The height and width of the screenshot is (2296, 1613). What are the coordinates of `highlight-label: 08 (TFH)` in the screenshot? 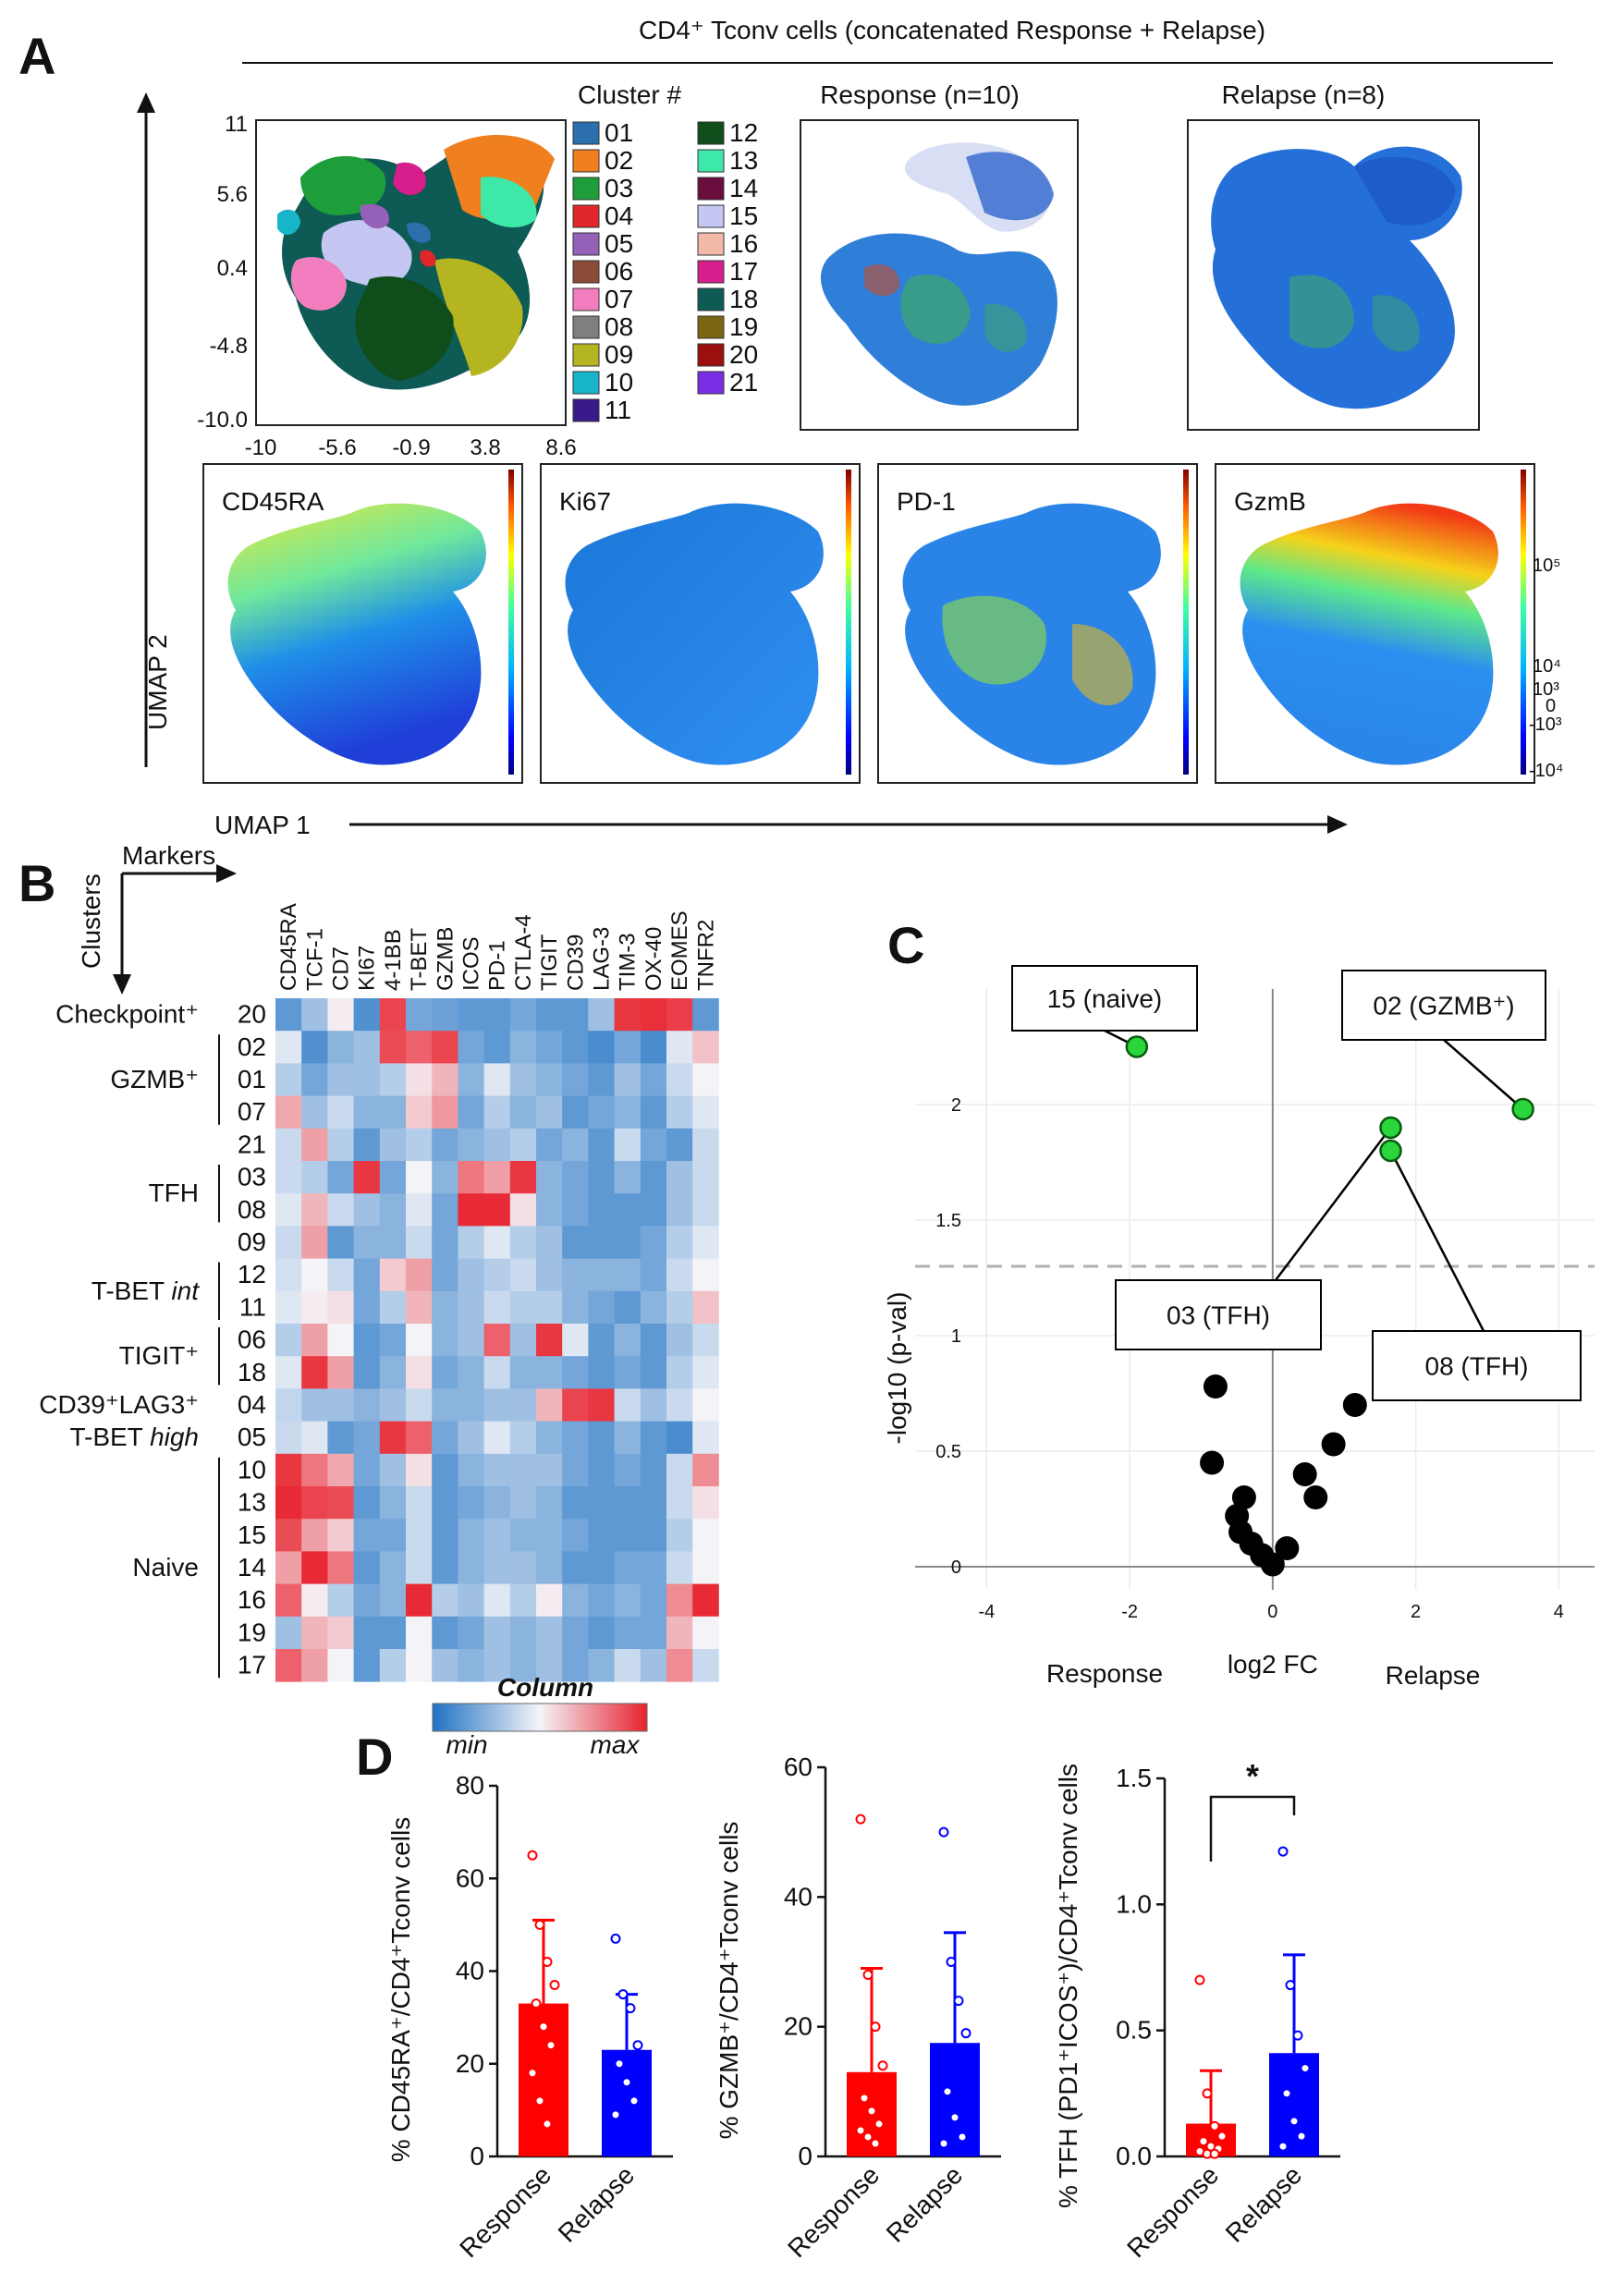 It's located at (1477, 1367).